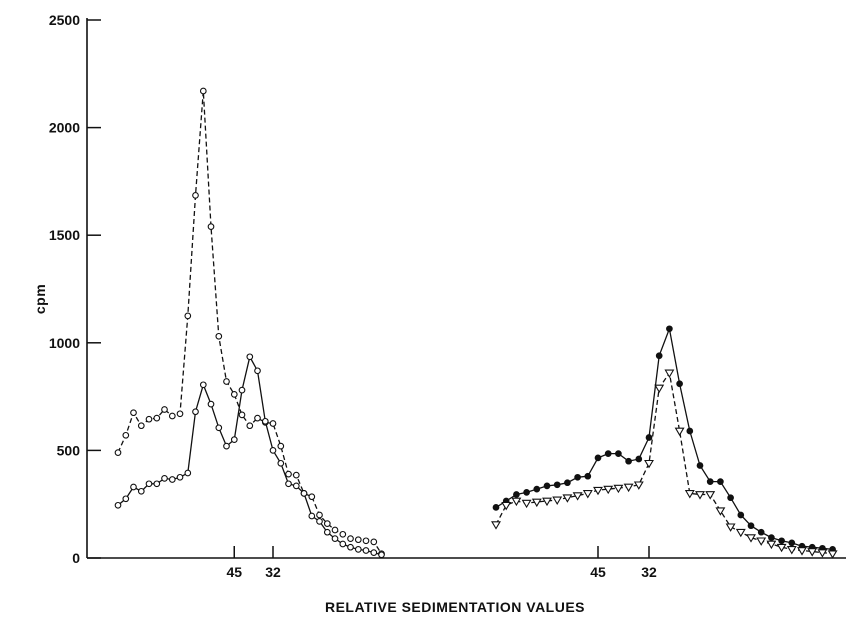 The width and height of the screenshot is (846, 619). Describe the element at coordinates (64, 128) in the screenshot. I see `y-tick-label-2000: 2000` at that location.